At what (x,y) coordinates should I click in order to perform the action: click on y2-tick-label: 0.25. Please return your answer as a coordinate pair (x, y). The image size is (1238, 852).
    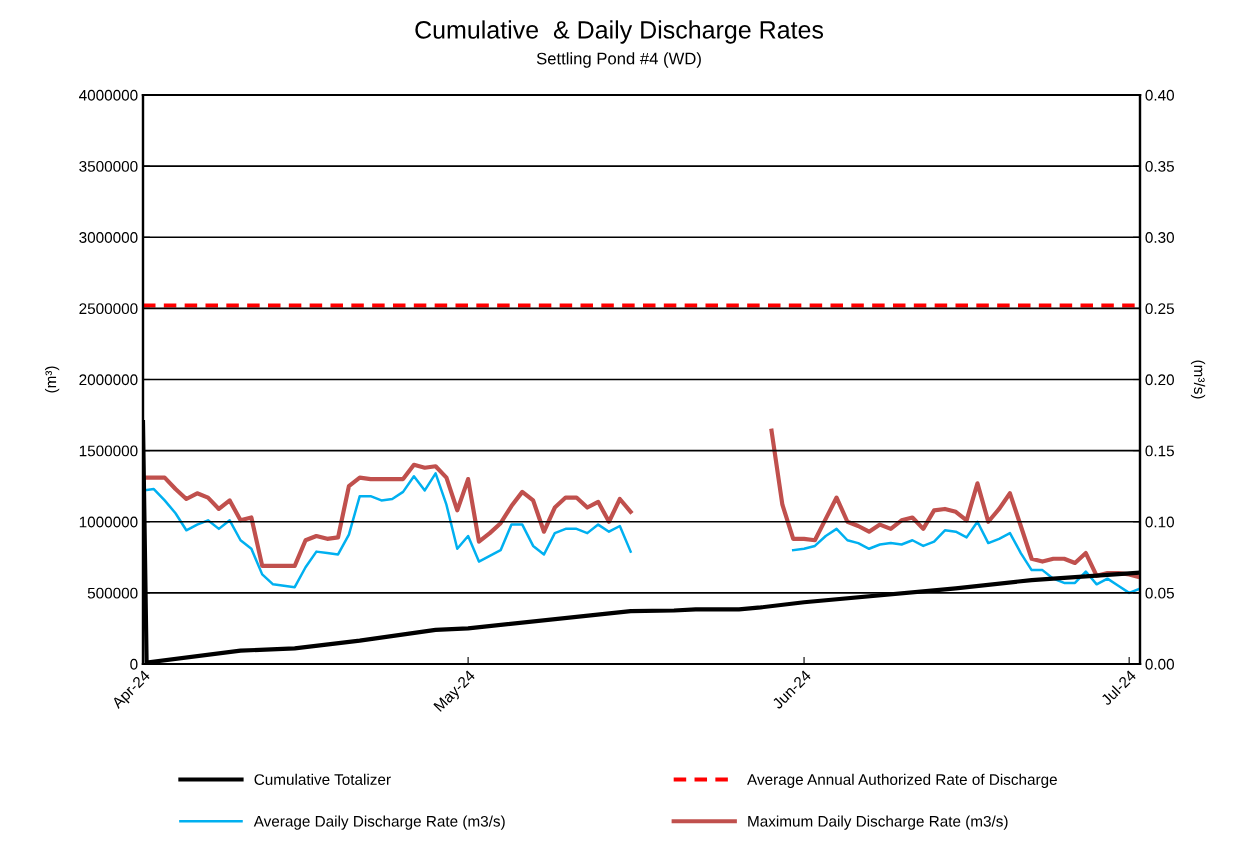
    Looking at the image, I should click on (1159, 309).